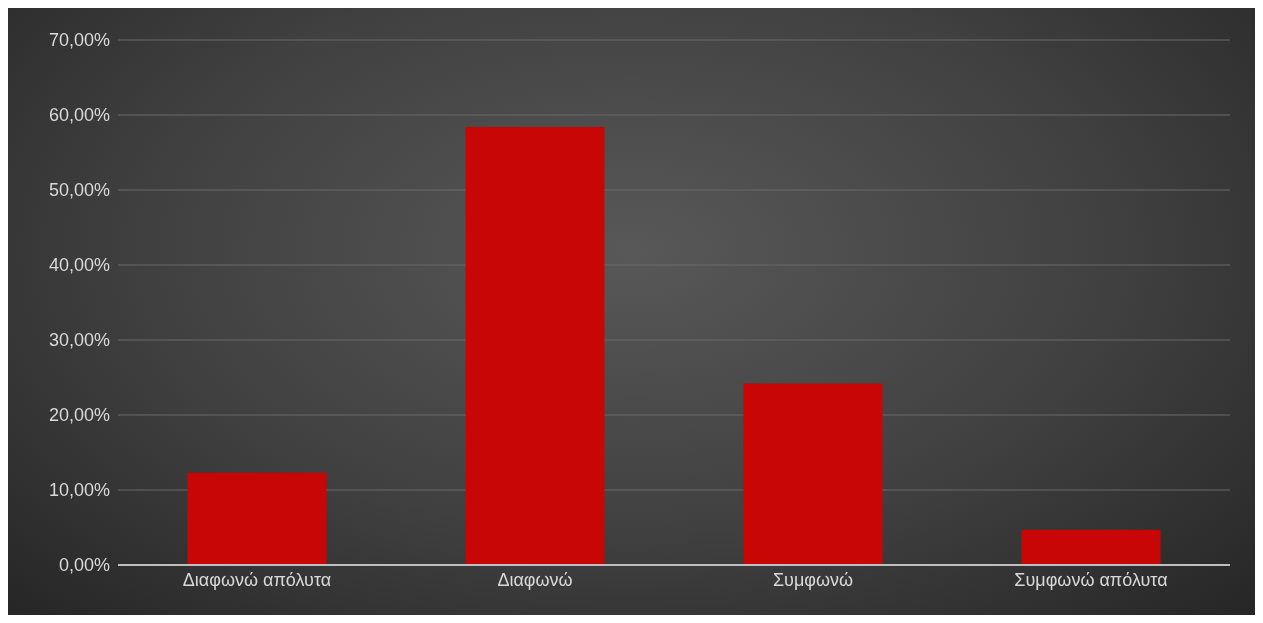  What do you see at coordinates (813, 579) in the screenshot?
I see `x-tick-label: Συμφωνώ` at bounding box center [813, 579].